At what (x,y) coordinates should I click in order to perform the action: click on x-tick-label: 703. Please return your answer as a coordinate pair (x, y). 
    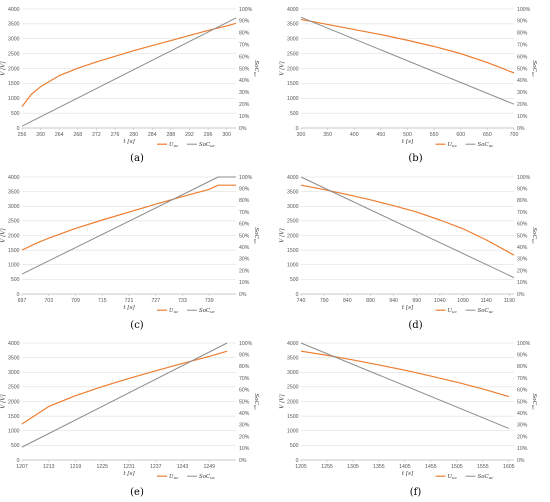
    Looking at the image, I should click on (48, 301).